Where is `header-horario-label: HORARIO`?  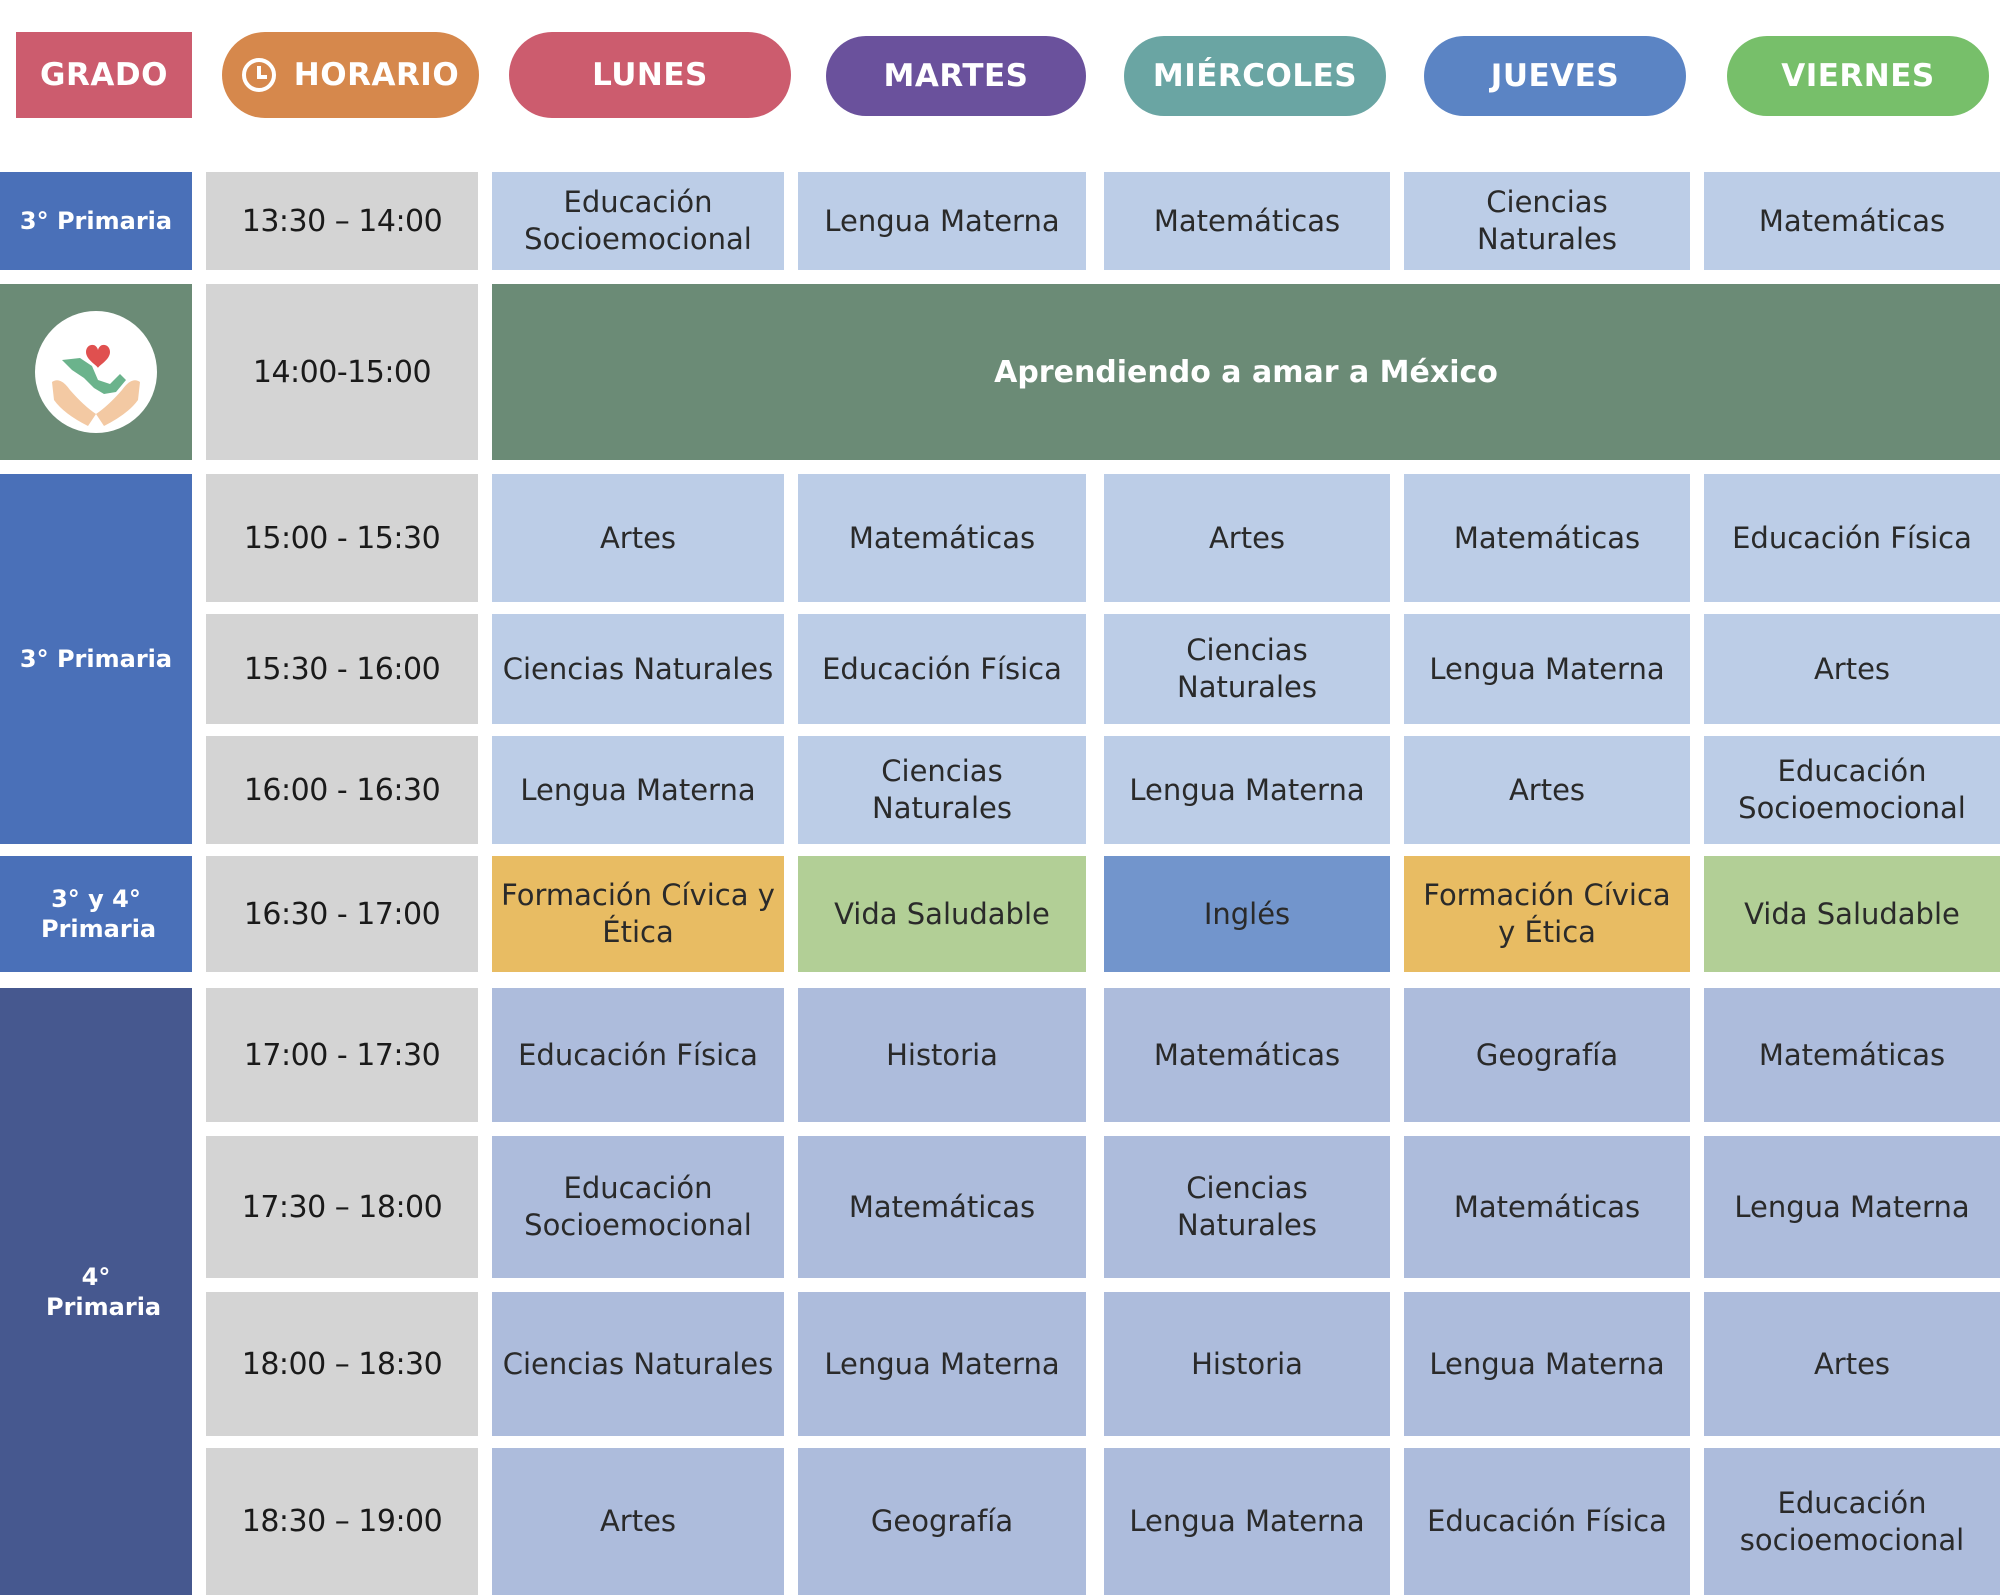
header-horario-label: HORARIO is located at coordinates (376, 75).